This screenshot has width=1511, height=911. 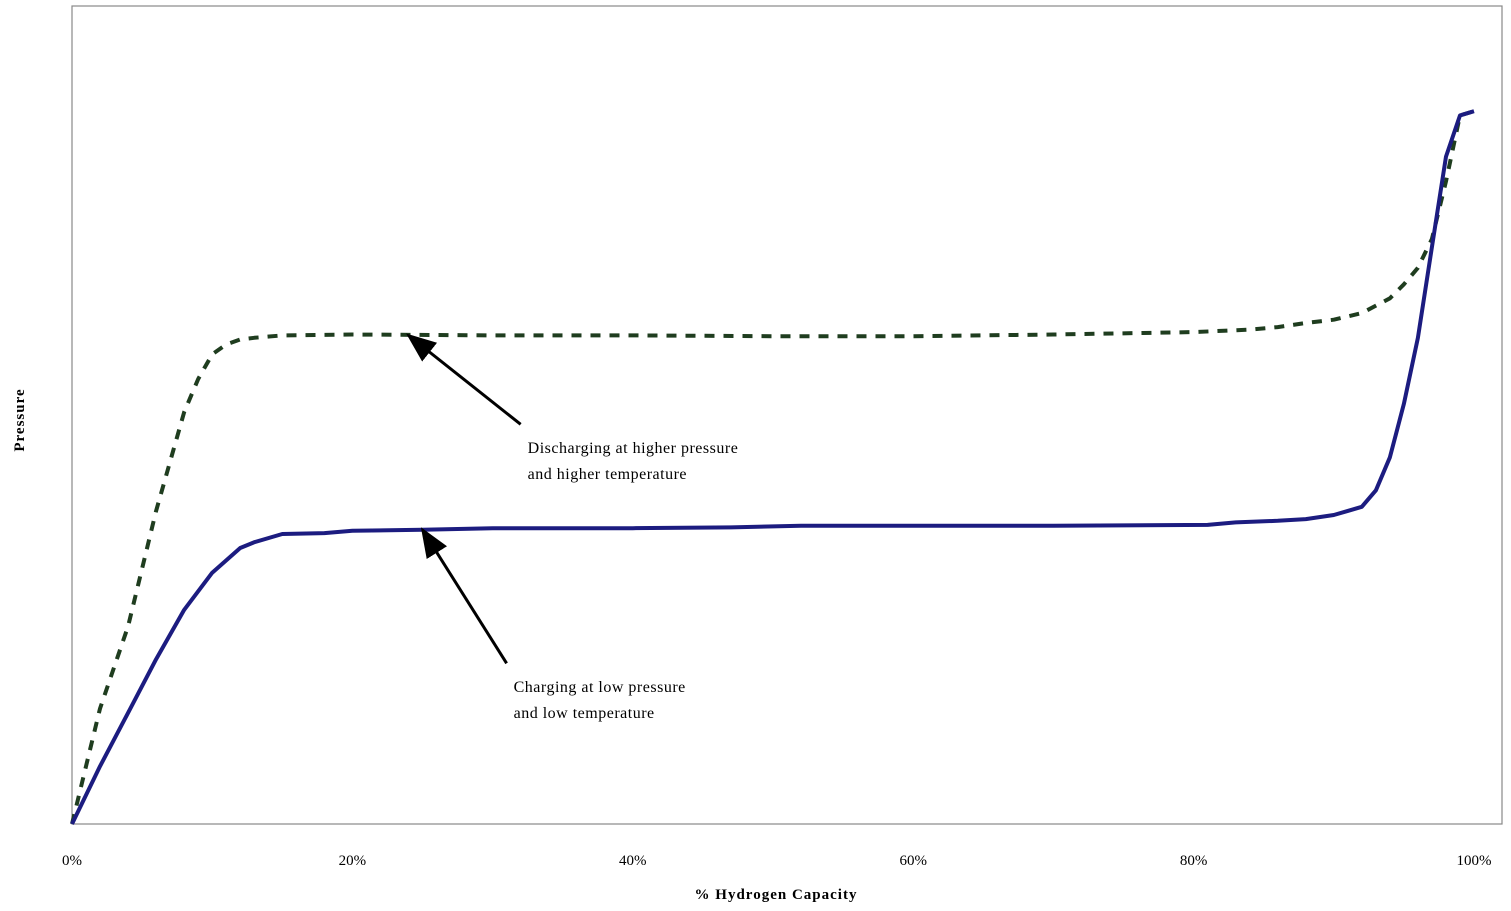 I want to click on x-tick-label: 20%, so click(x=353, y=861).